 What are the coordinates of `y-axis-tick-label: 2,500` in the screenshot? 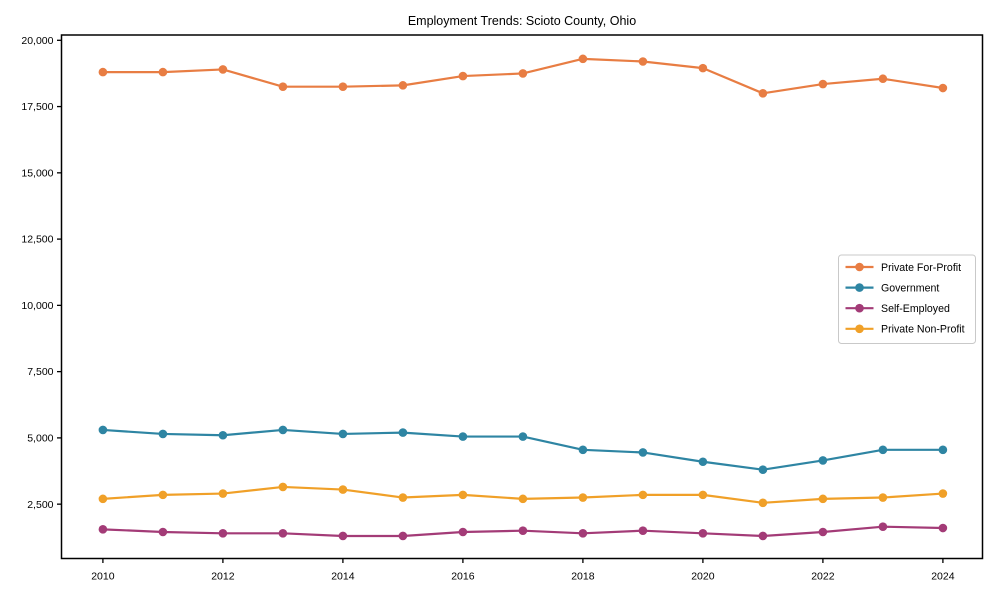 It's located at (40, 505).